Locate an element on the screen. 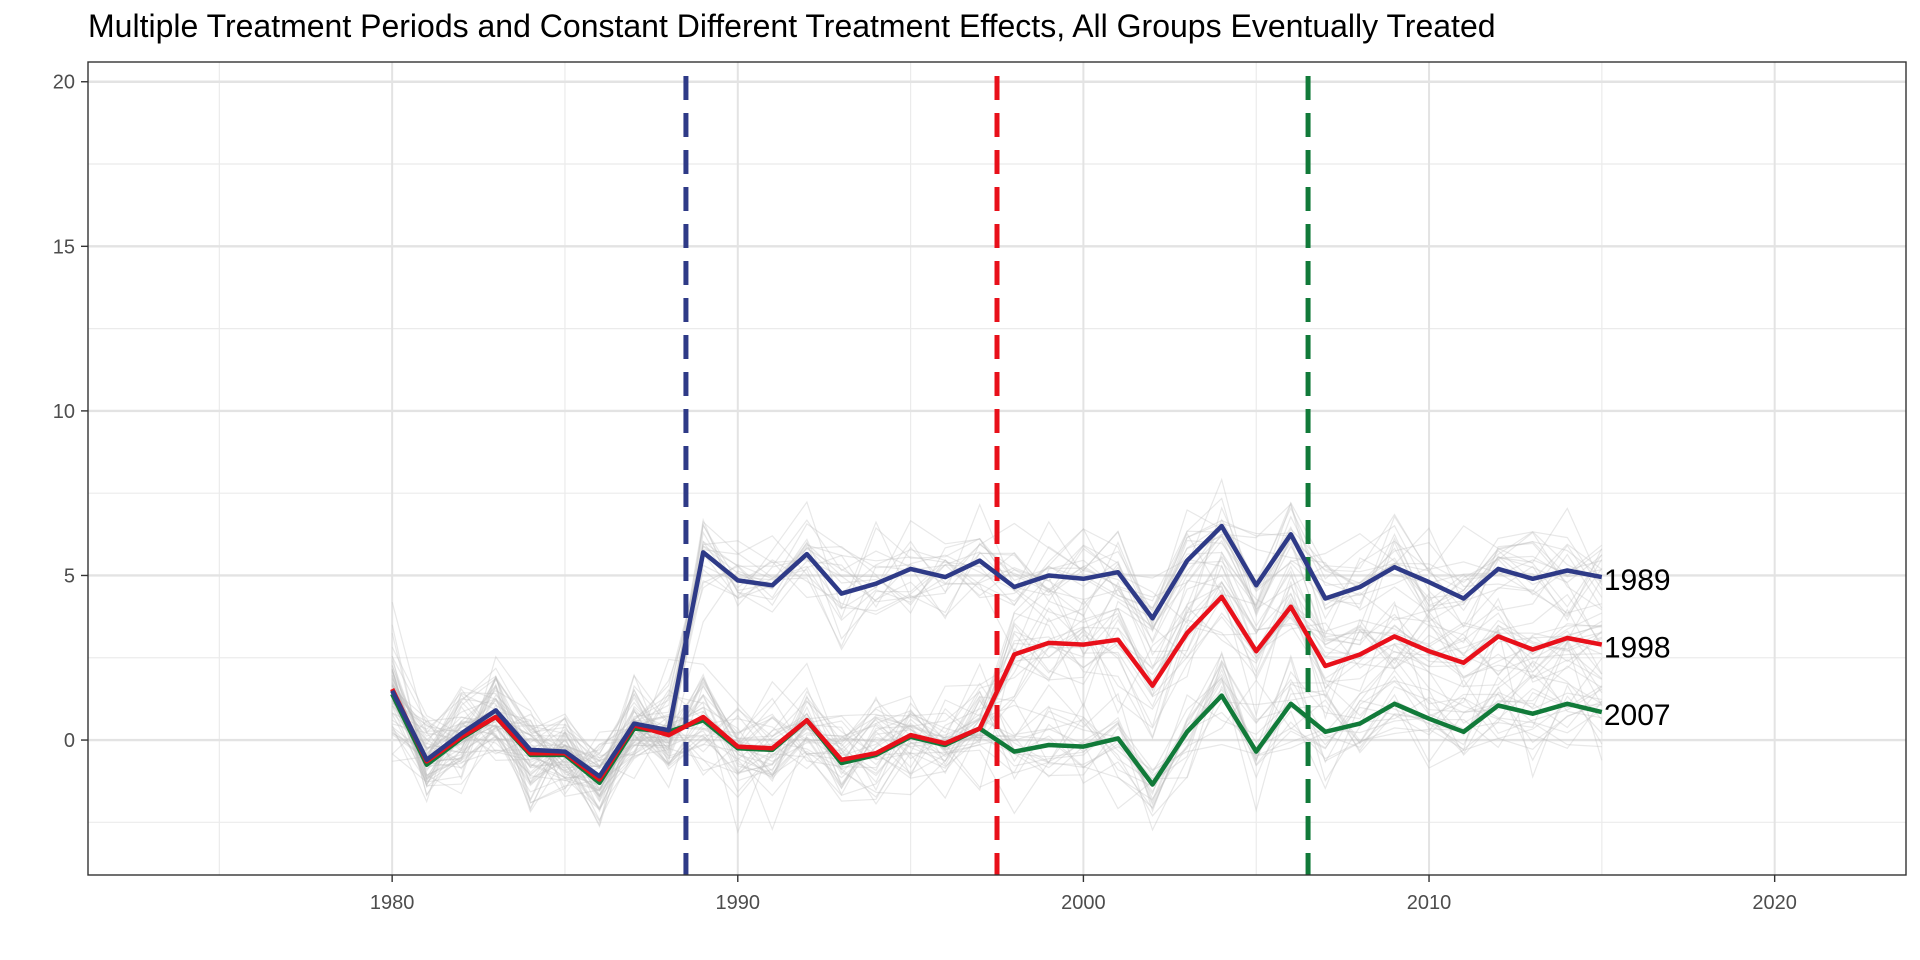 This screenshot has width=1920, height=960. y-axis: 0 5 10 15 20 is located at coordinates (70, 412).